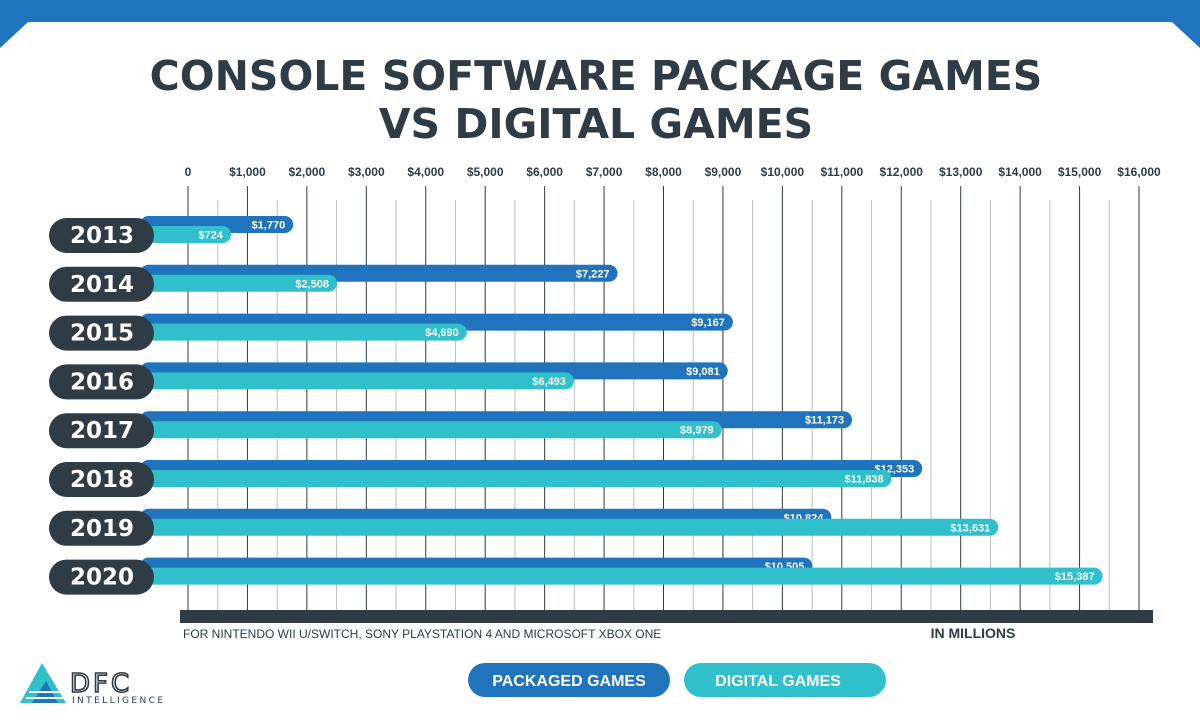 This screenshot has height=724, width=1200. What do you see at coordinates (247, 172) in the screenshot?
I see `x-tick-label: $1,000` at bounding box center [247, 172].